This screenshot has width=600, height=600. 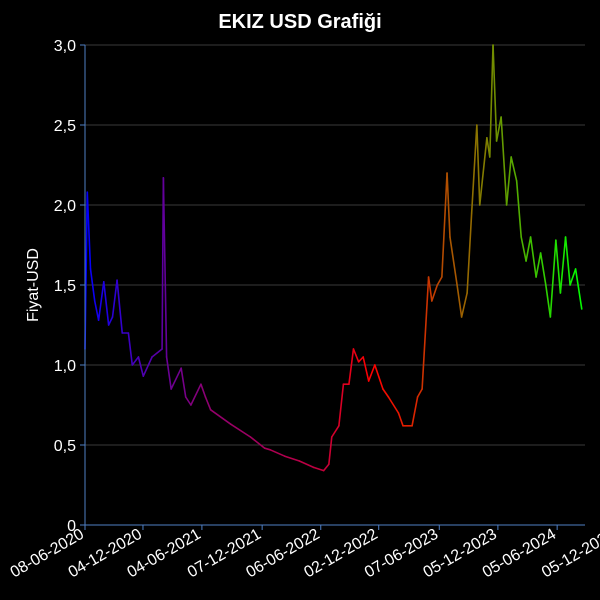 I want to click on y-tick-labels: 0 0,5 1,0 1,5 2,0 2,5 3,0, so click(x=65, y=286).